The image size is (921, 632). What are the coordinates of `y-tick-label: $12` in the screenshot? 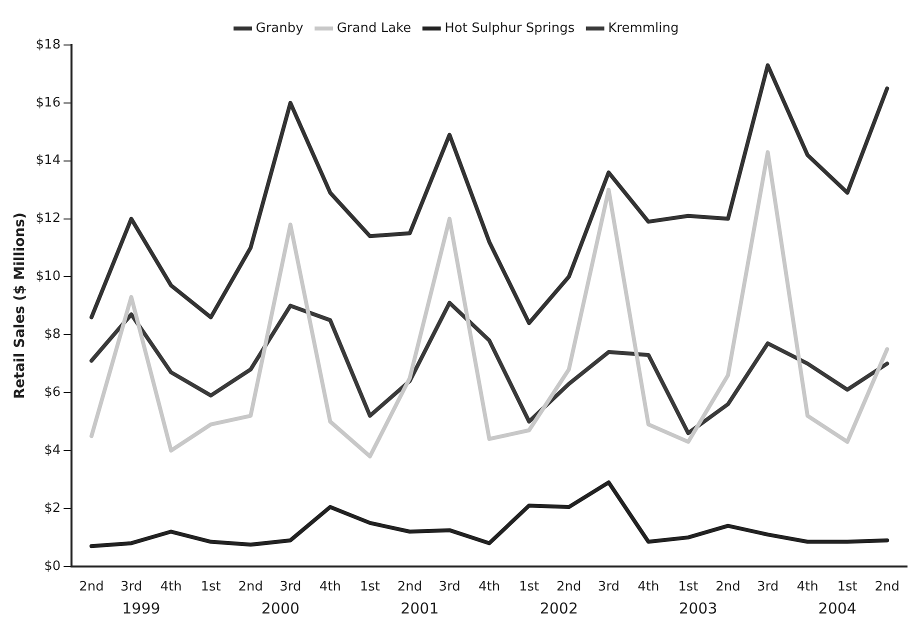 It's located at (48, 218).